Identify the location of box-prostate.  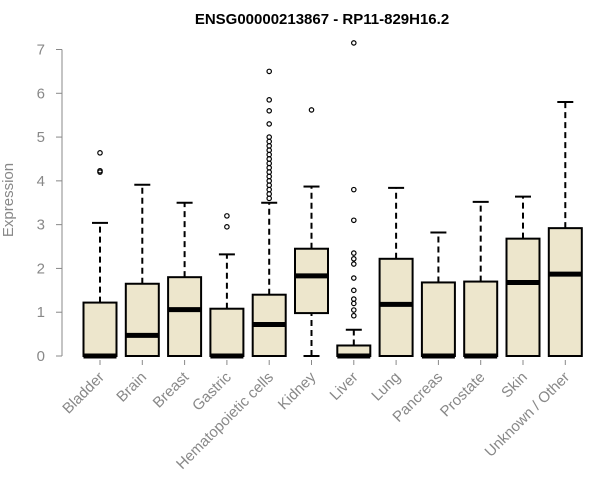
(481, 279).